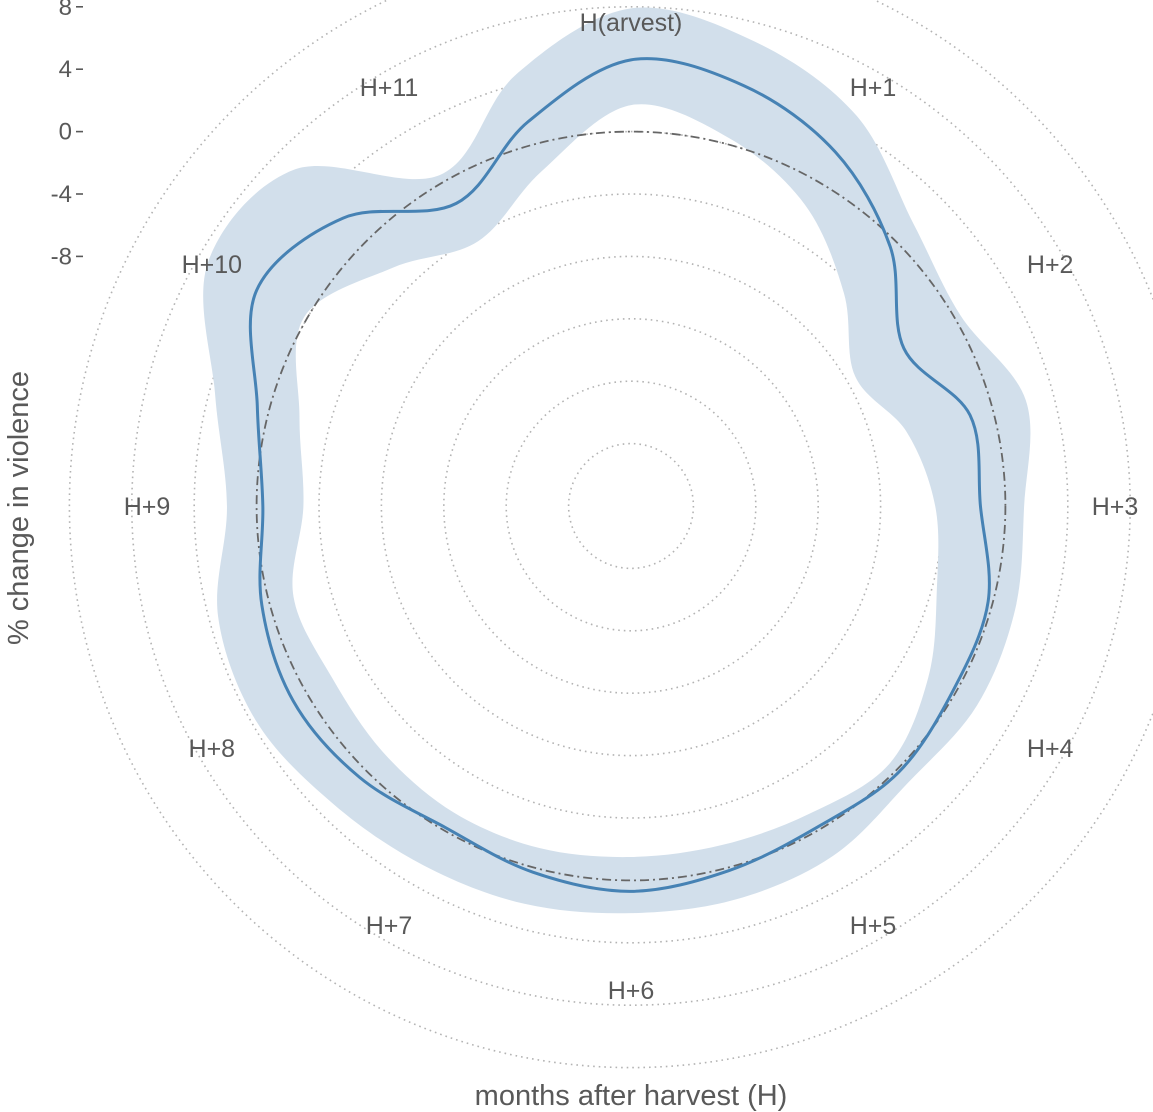 The width and height of the screenshot is (1153, 1112). I want to click on tick-label: 8, so click(65, 10).